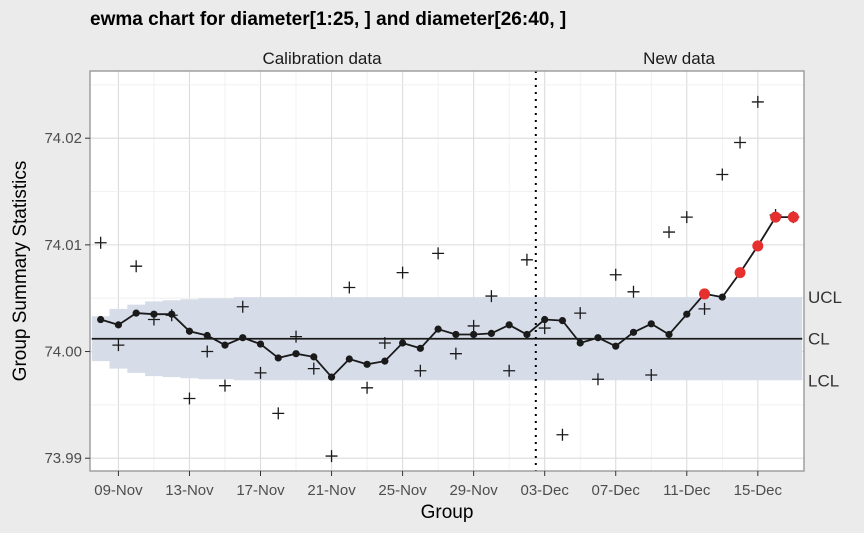 The image size is (864, 533). What do you see at coordinates (679, 58) in the screenshot?
I see `section-label-new: New data` at bounding box center [679, 58].